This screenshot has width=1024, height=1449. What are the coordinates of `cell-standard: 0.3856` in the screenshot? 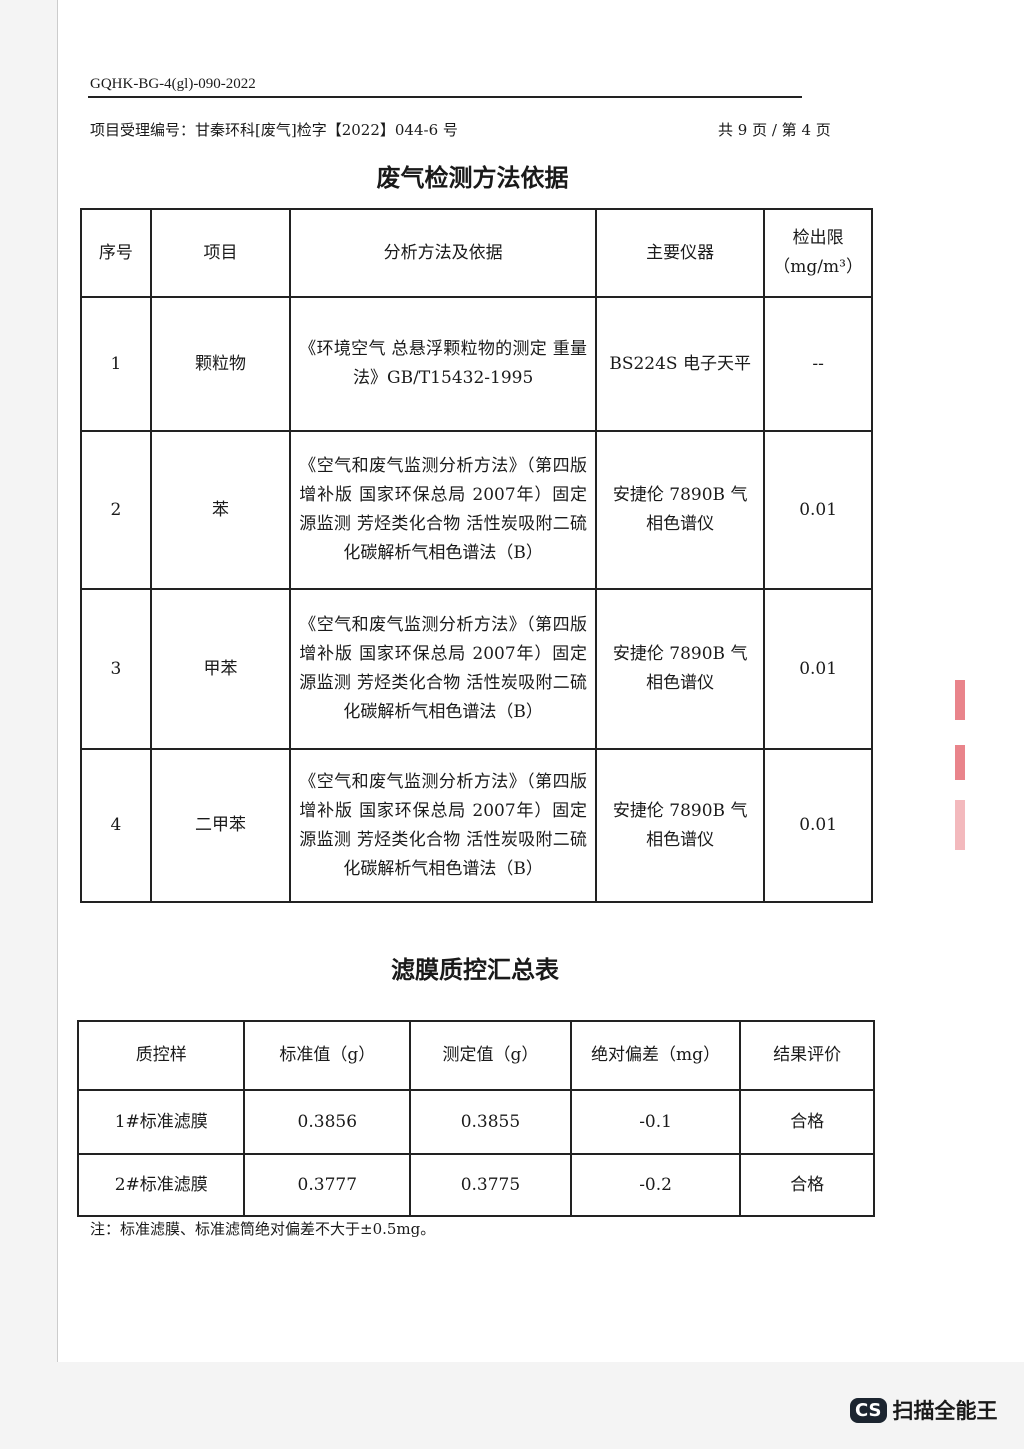 It's located at (327, 1122).